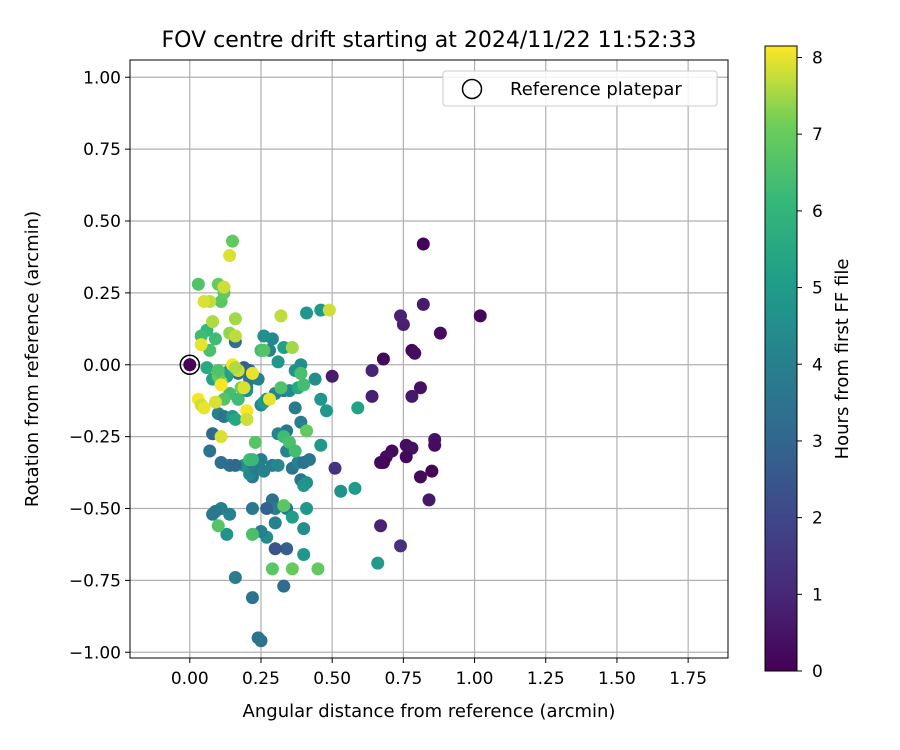  Describe the element at coordinates (817, 135) in the screenshot. I see `colorbar-tick-label: 7` at that location.